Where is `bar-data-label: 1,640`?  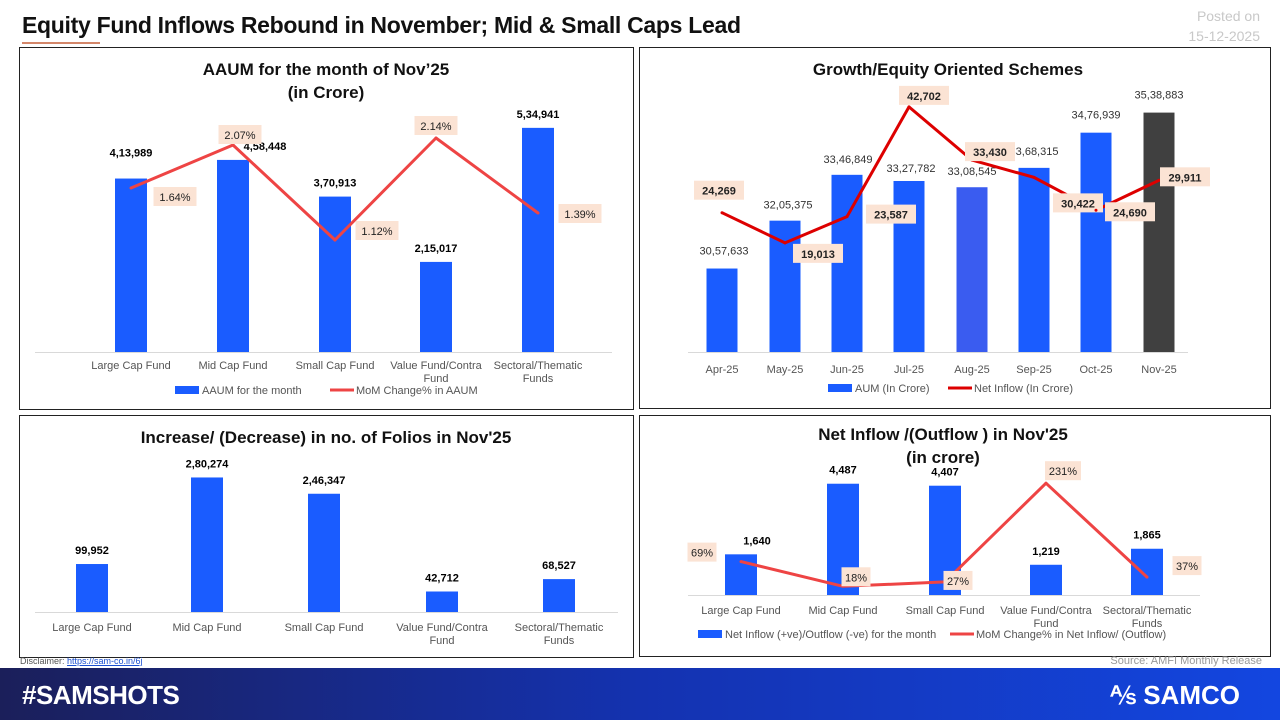 bar-data-label: 1,640 is located at coordinates (757, 541).